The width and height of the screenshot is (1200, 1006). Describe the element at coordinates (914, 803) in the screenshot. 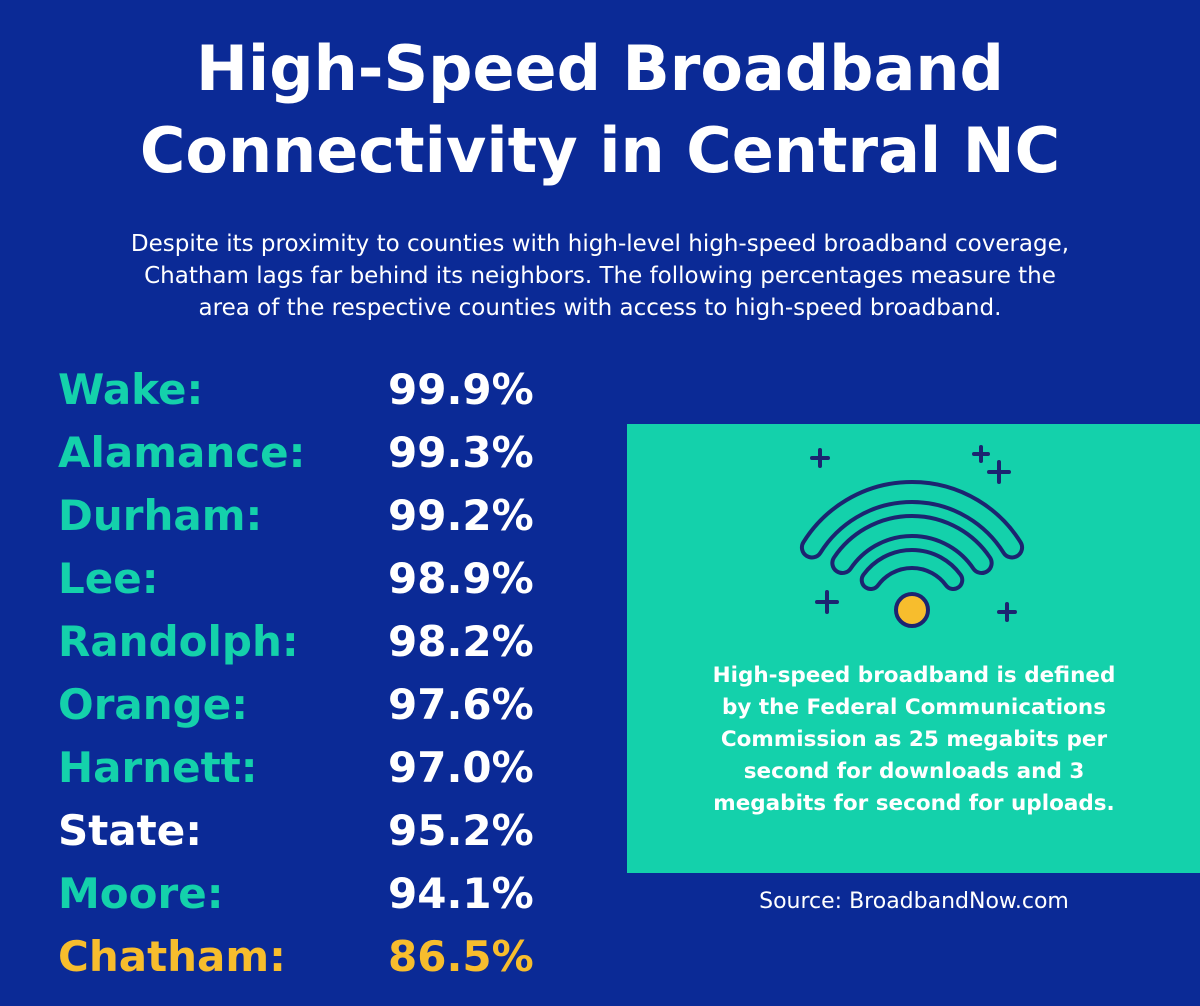

I see `definition-line-5: megabits for second for uploads.` at that location.